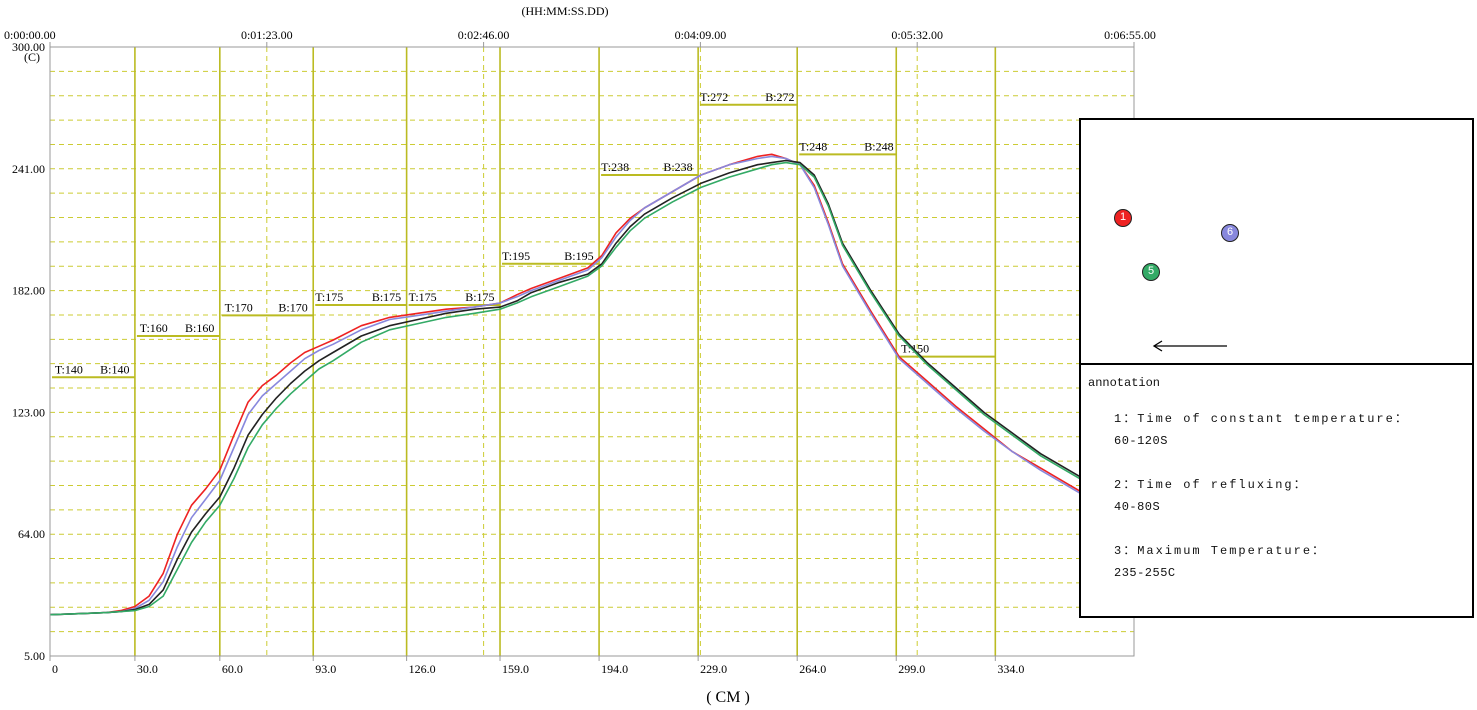 This screenshot has width=1477, height=710. I want to click on probe-6-marker: 6, so click(1230, 233).